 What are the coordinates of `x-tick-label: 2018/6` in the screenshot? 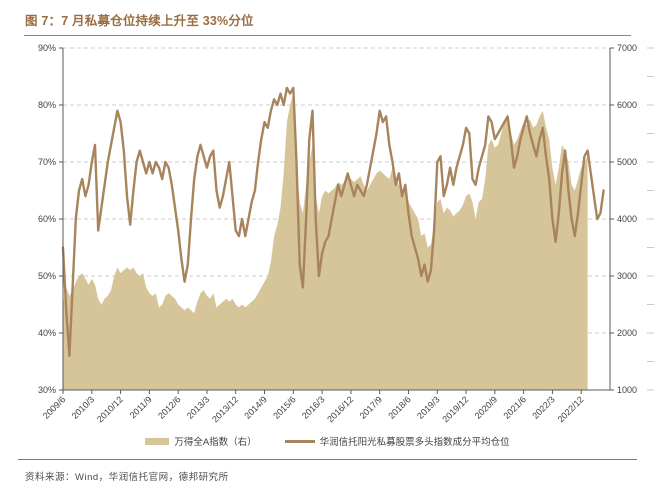 It's located at (399, 407).